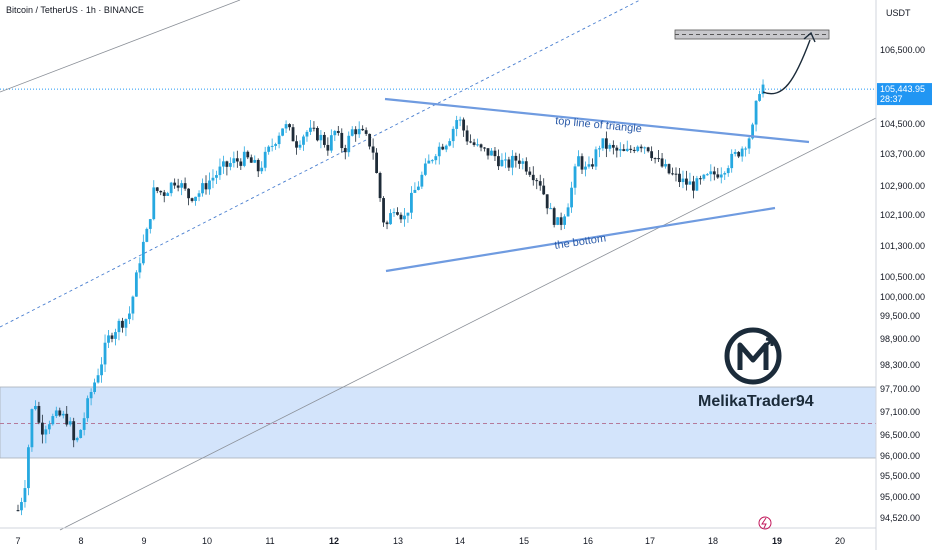 This screenshot has width=932, height=550. What do you see at coordinates (900, 316) in the screenshot?
I see `y-tick-label: 99,500.00` at bounding box center [900, 316].